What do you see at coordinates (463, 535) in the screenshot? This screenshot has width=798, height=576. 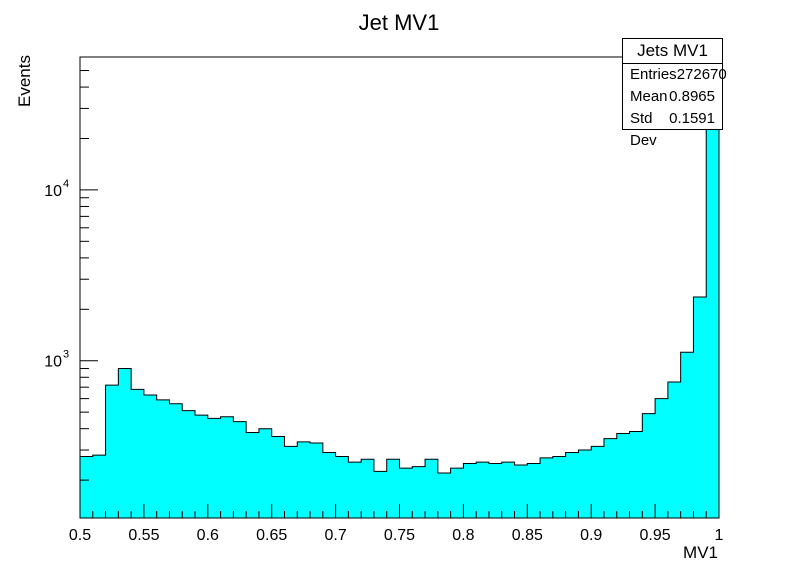 I see `x-tick-label: 0.8` at bounding box center [463, 535].